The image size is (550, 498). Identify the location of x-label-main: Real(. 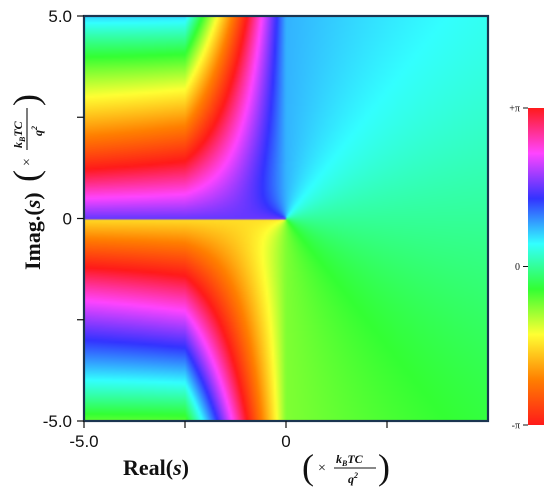
(148, 467).